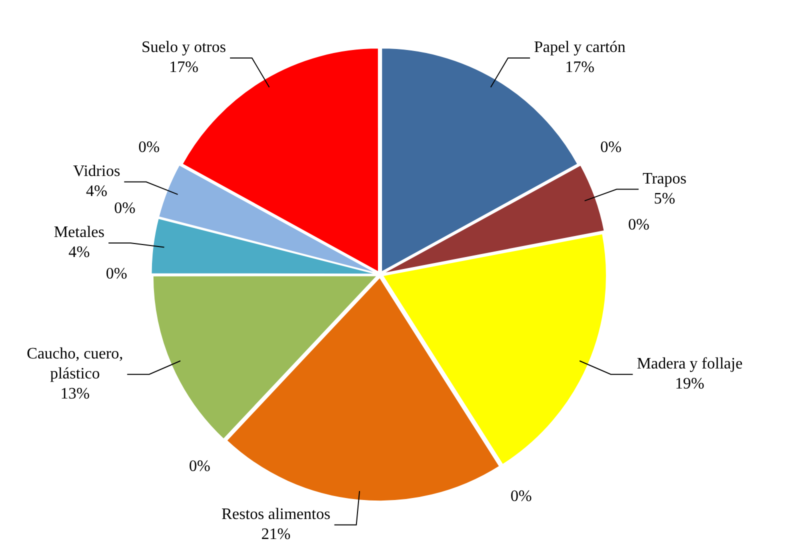 This screenshot has height=549, width=796. What do you see at coordinates (276, 535) in the screenshot?
I see `data-label: 21%` at bounding box center [276, 535].